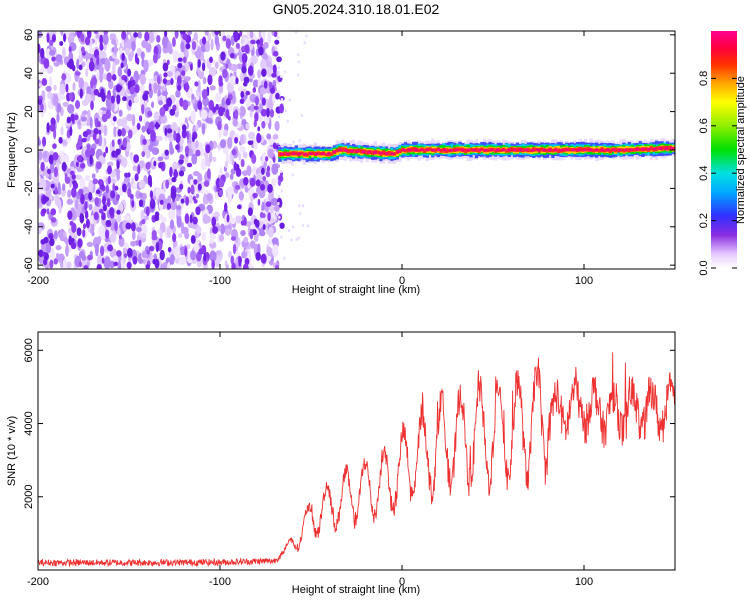 The width and height of the screenshot is (750, 600). I want to click on spectrogram-x-axis-label: Height of straight line (km), so click(356, 290).